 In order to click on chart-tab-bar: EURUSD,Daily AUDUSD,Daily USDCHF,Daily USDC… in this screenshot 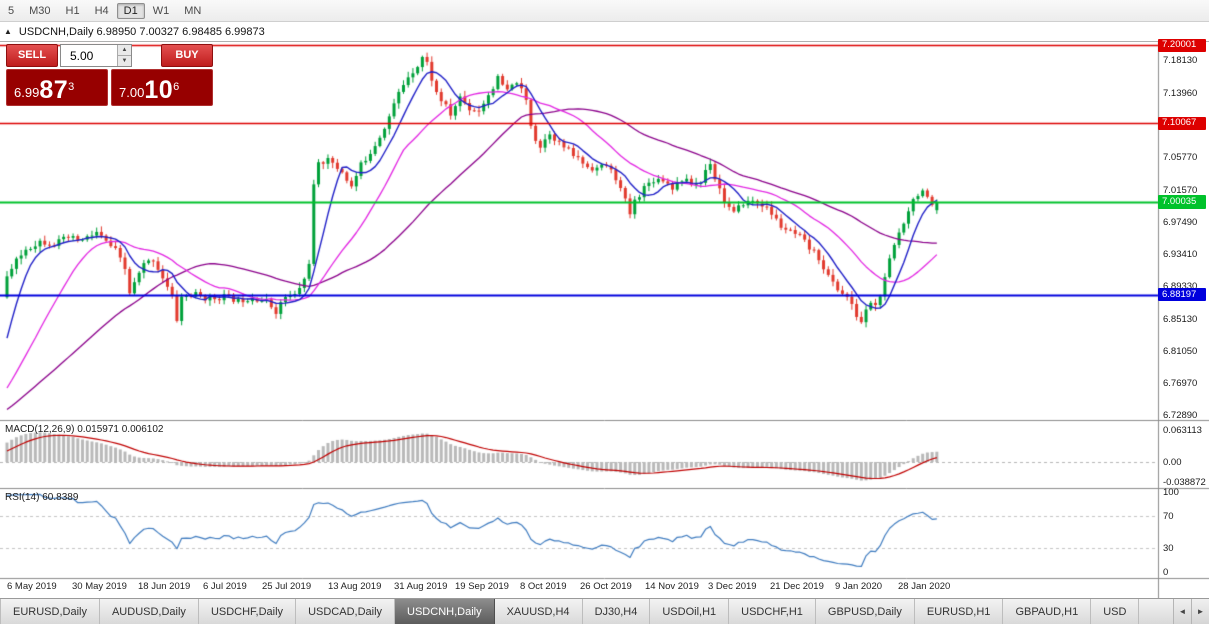, I will do `click(604, 611)`.